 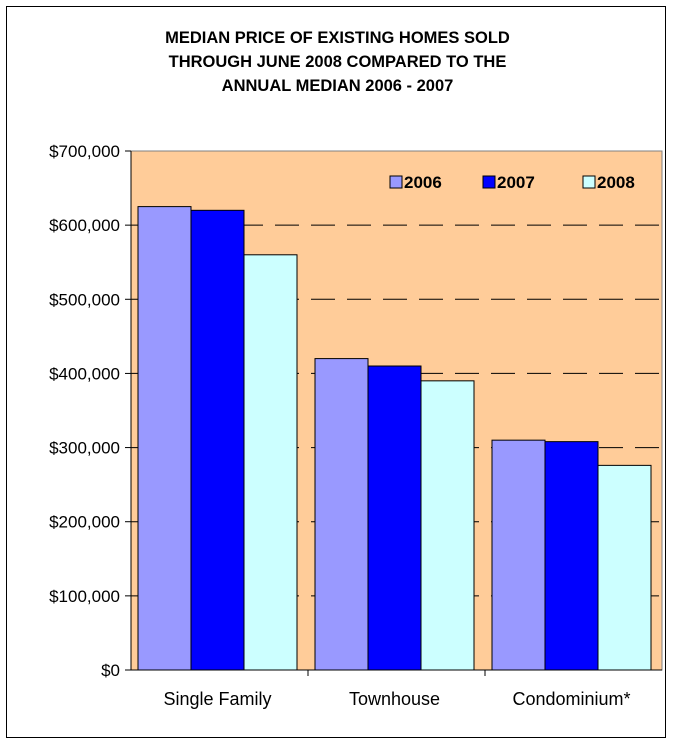 I want to click on category-label: Condominium*, so click(x=571, y=699).